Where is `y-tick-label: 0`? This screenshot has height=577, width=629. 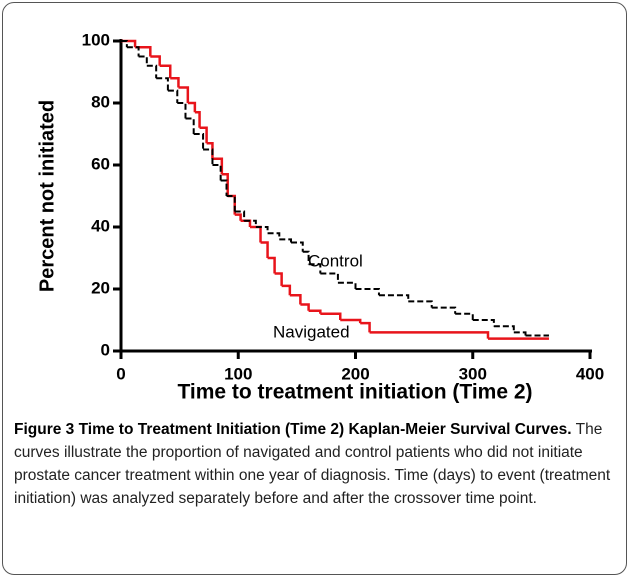
y-tick-label: 0 is located at coordinates (105, 349).